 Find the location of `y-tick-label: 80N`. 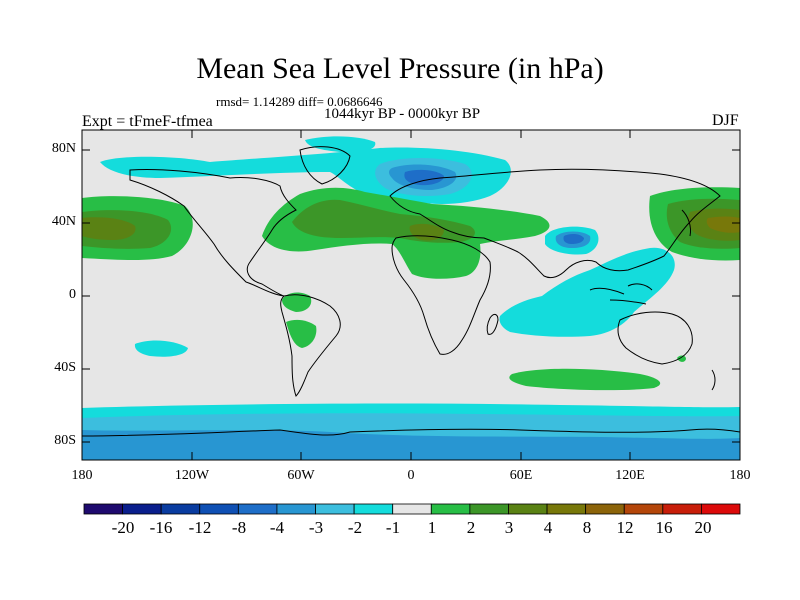

y-tick-label: 80N is located at coordinates (63, 148).